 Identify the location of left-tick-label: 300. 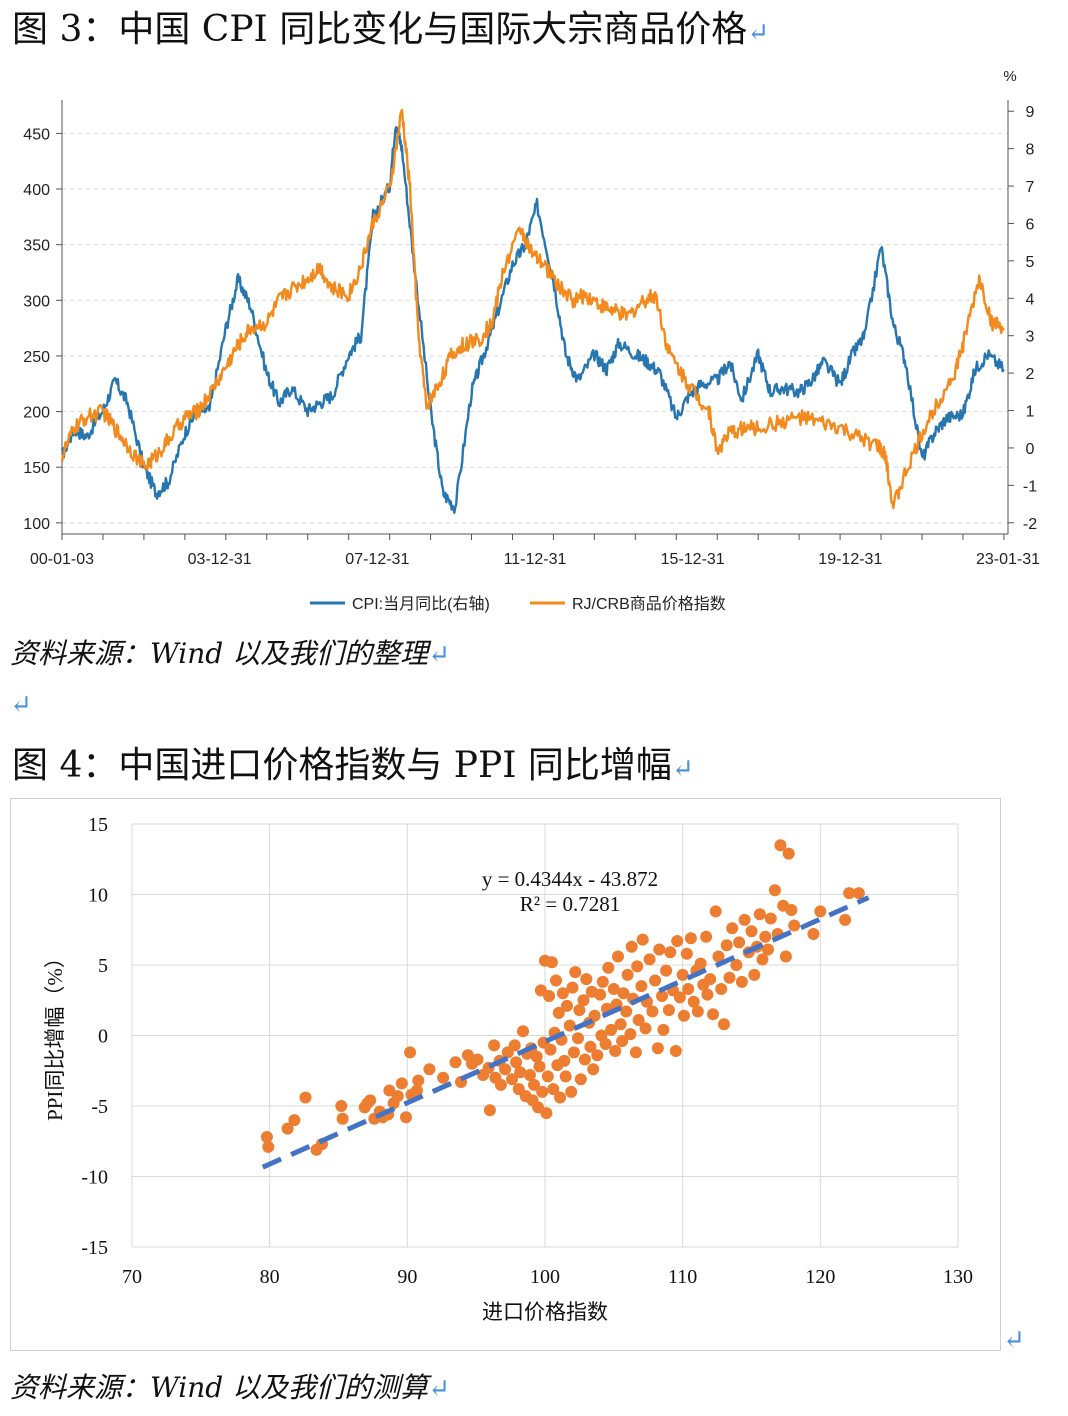
(36, 301).